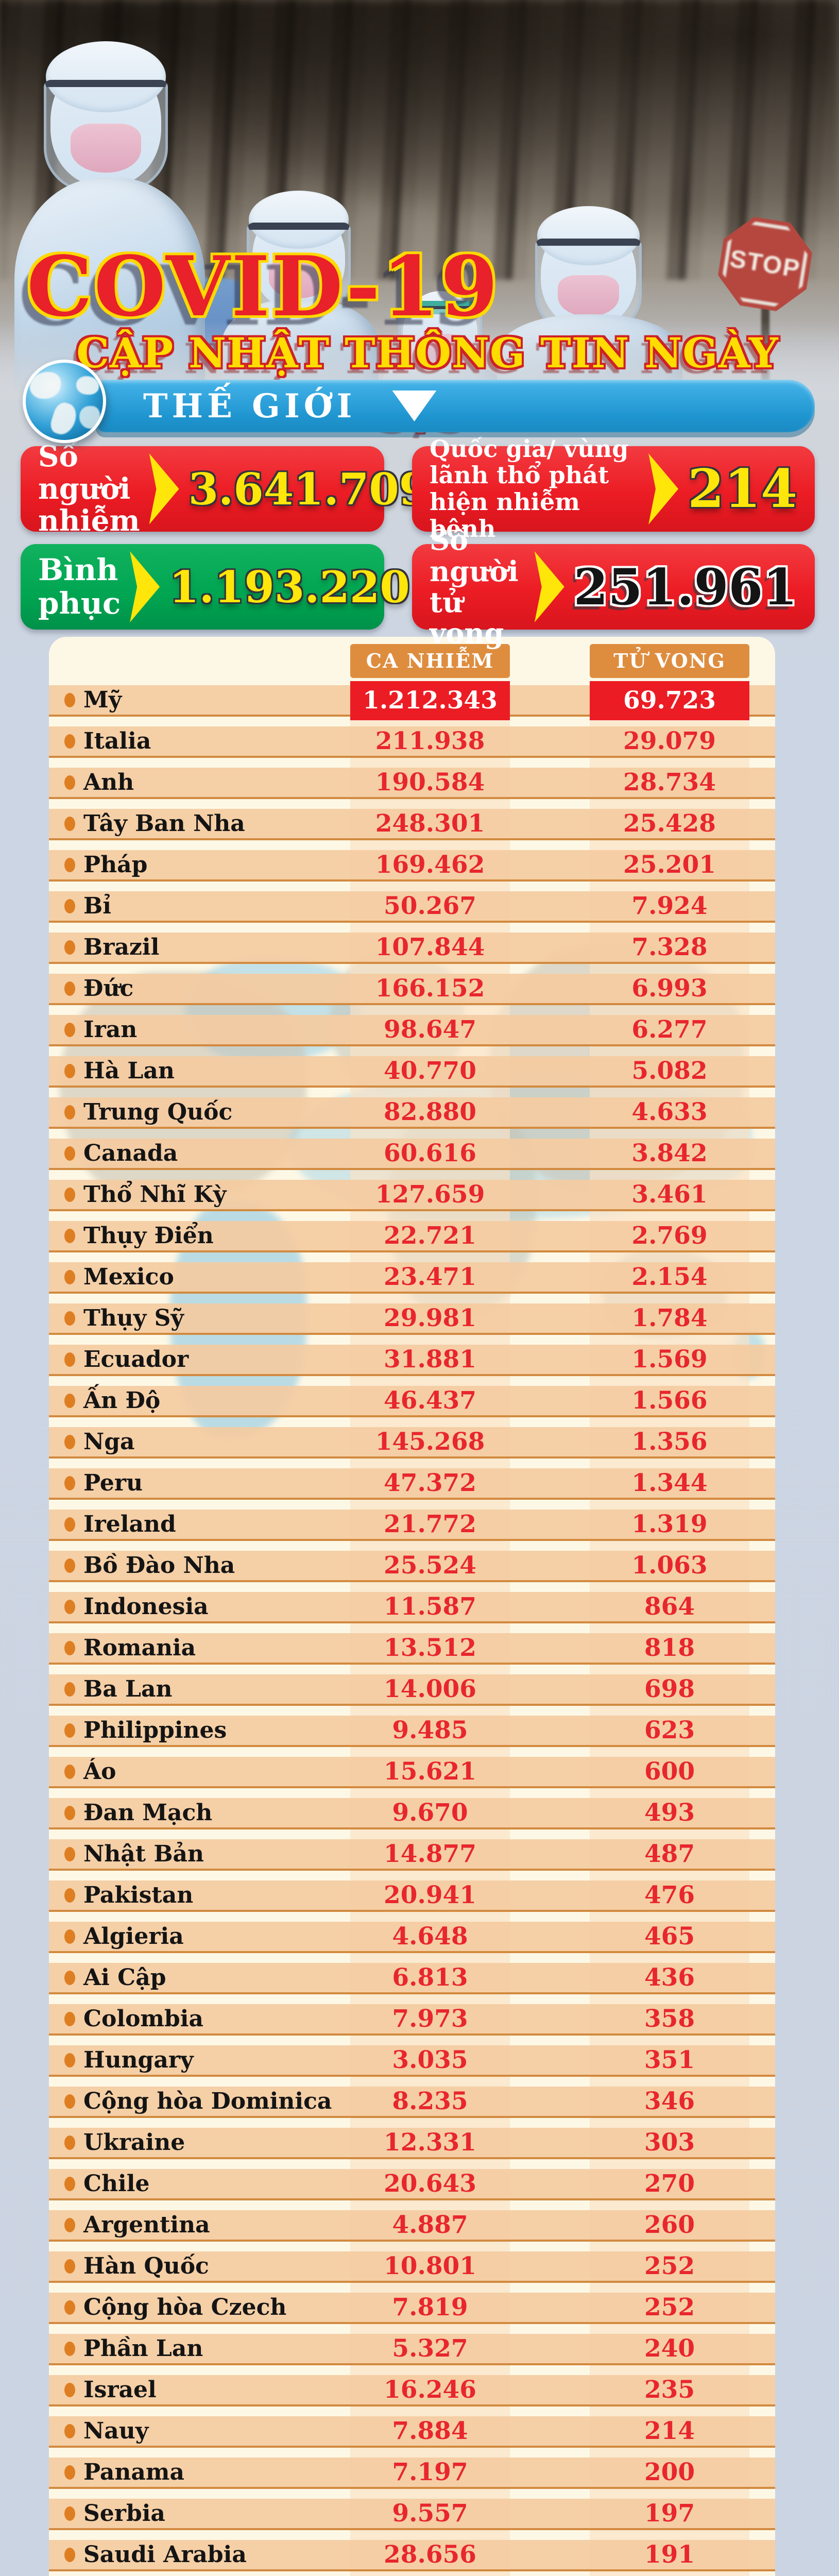 Image resolution: width=839 pixels, height=2576 pixels. Describe the element at coordinates (430, 1936) in the screenshot. I see `cases-value: 4.648` at that location.